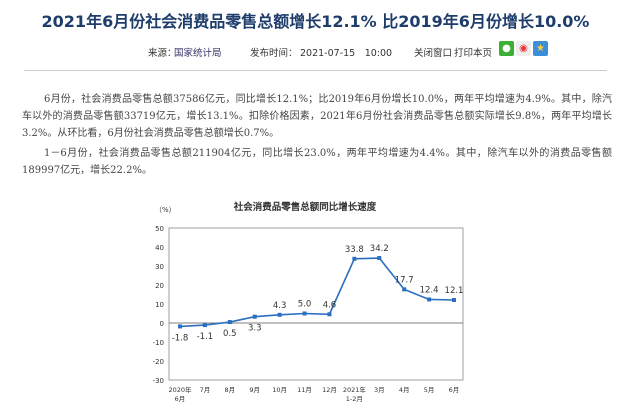  Describe the element at coordinates (540, 48) in the screenshot. I see `favorite-star-icon: ★` at that location.